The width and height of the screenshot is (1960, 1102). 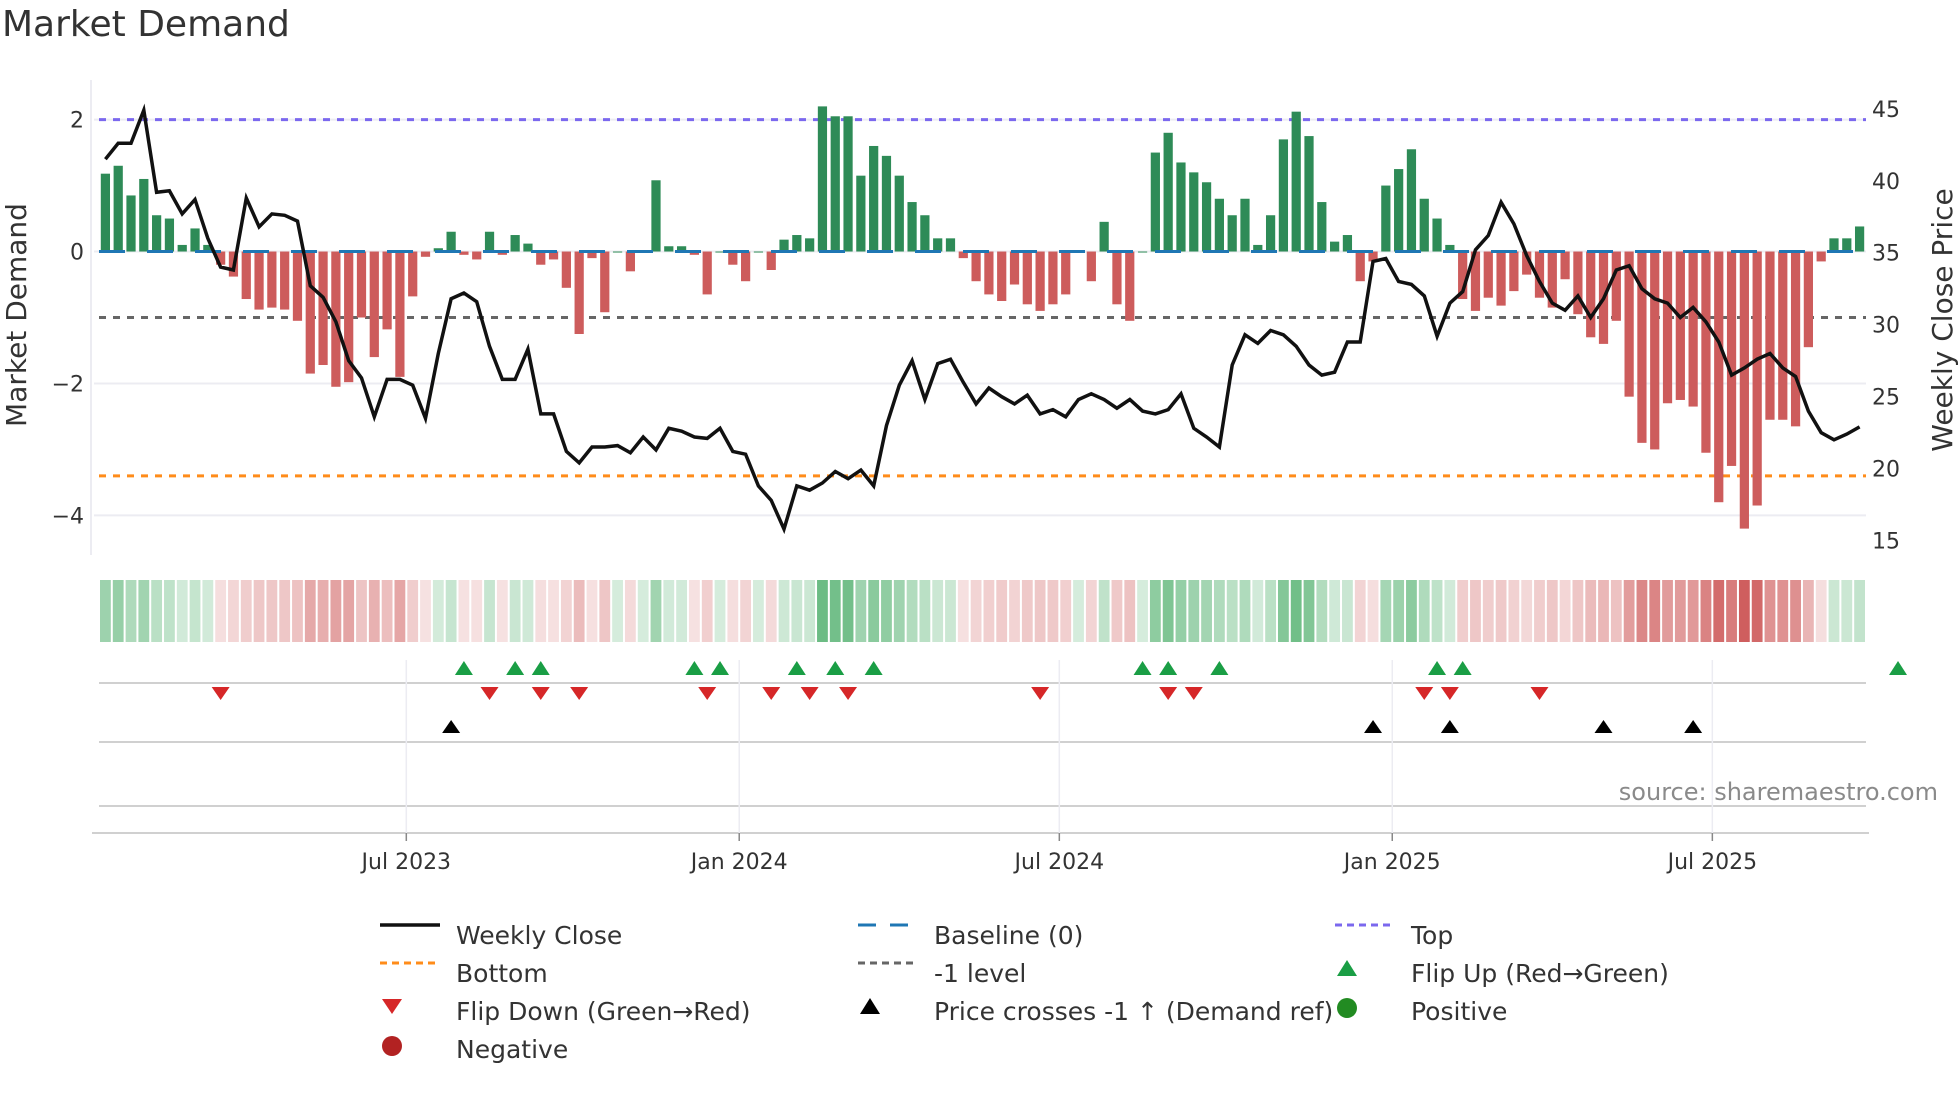 What do you see at coordinates (413, 935) in the screenshot?
I see `solid-line-icon` at bounding box center [413, 935].